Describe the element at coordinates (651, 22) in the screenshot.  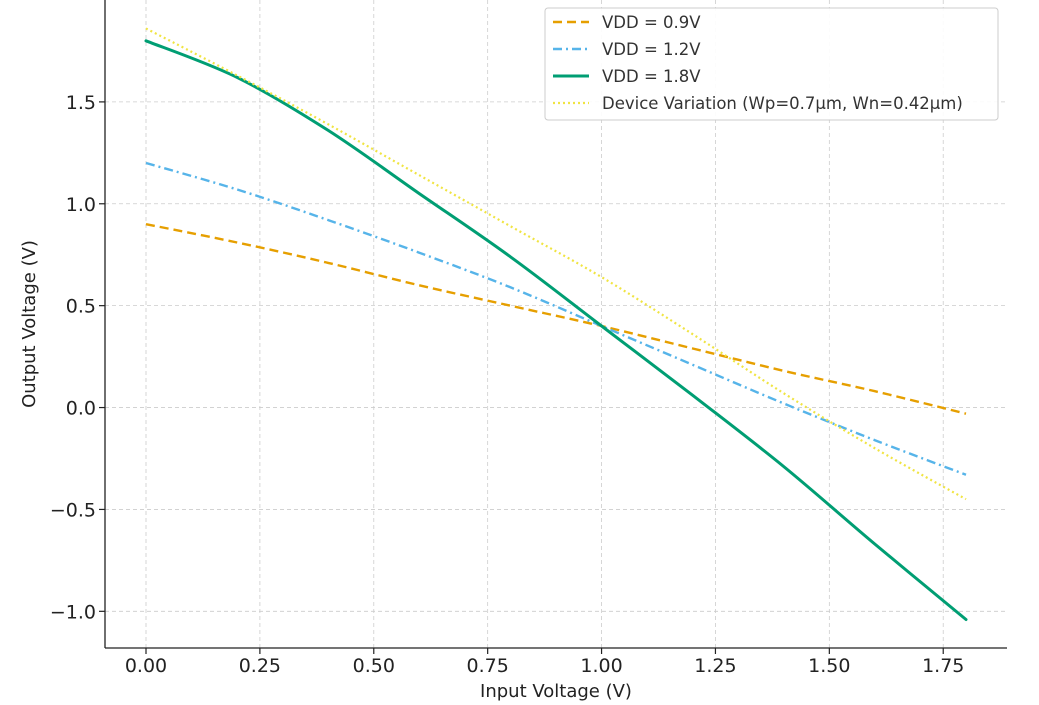
I see `legend-label-1: VDD = 0.9V` at that location.